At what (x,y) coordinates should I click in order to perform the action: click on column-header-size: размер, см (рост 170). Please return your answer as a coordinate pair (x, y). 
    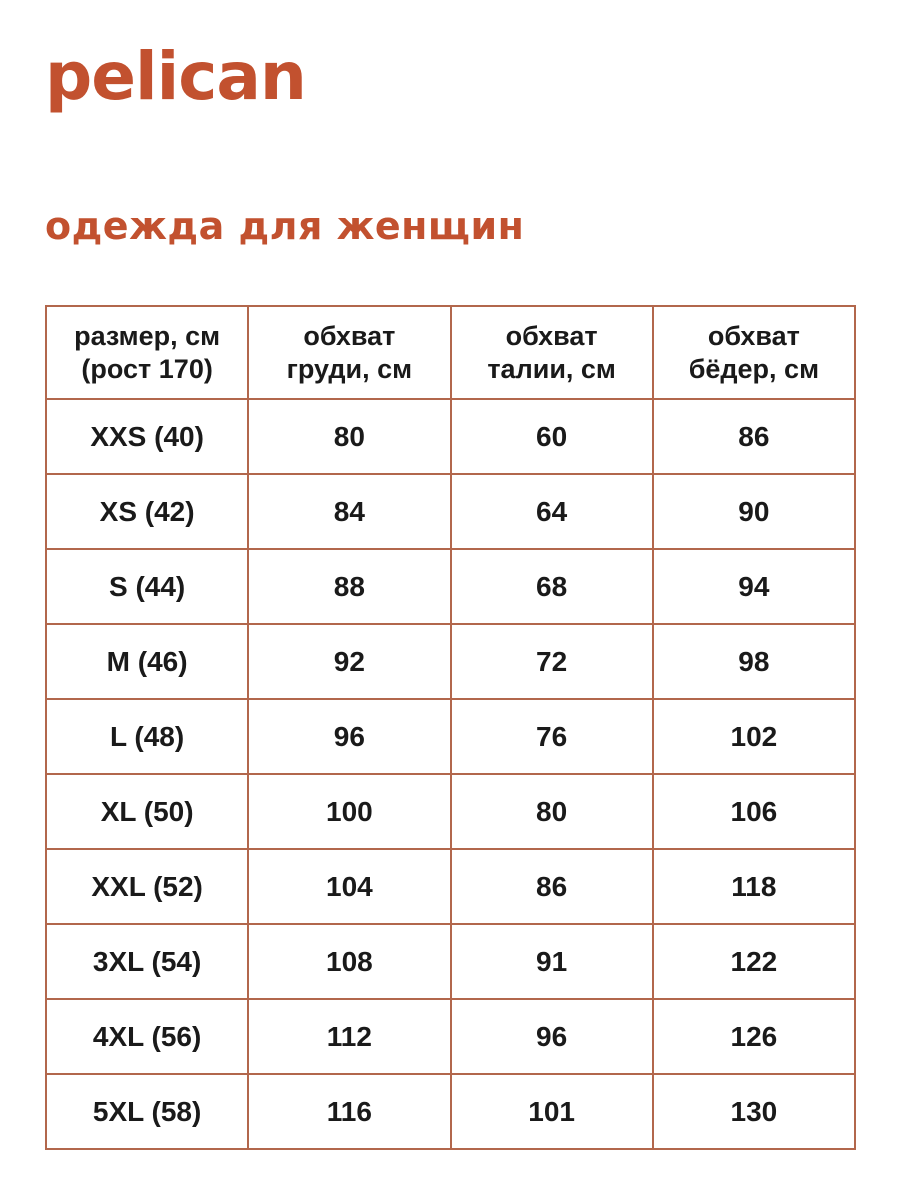
    Looking at the image, I should click on (147, 352).